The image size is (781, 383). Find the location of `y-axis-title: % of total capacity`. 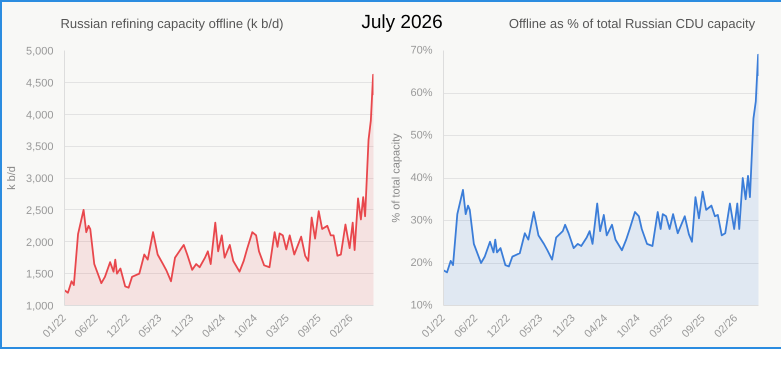

y-axis-title: % of total capacity is located at coordinates (396, 177).